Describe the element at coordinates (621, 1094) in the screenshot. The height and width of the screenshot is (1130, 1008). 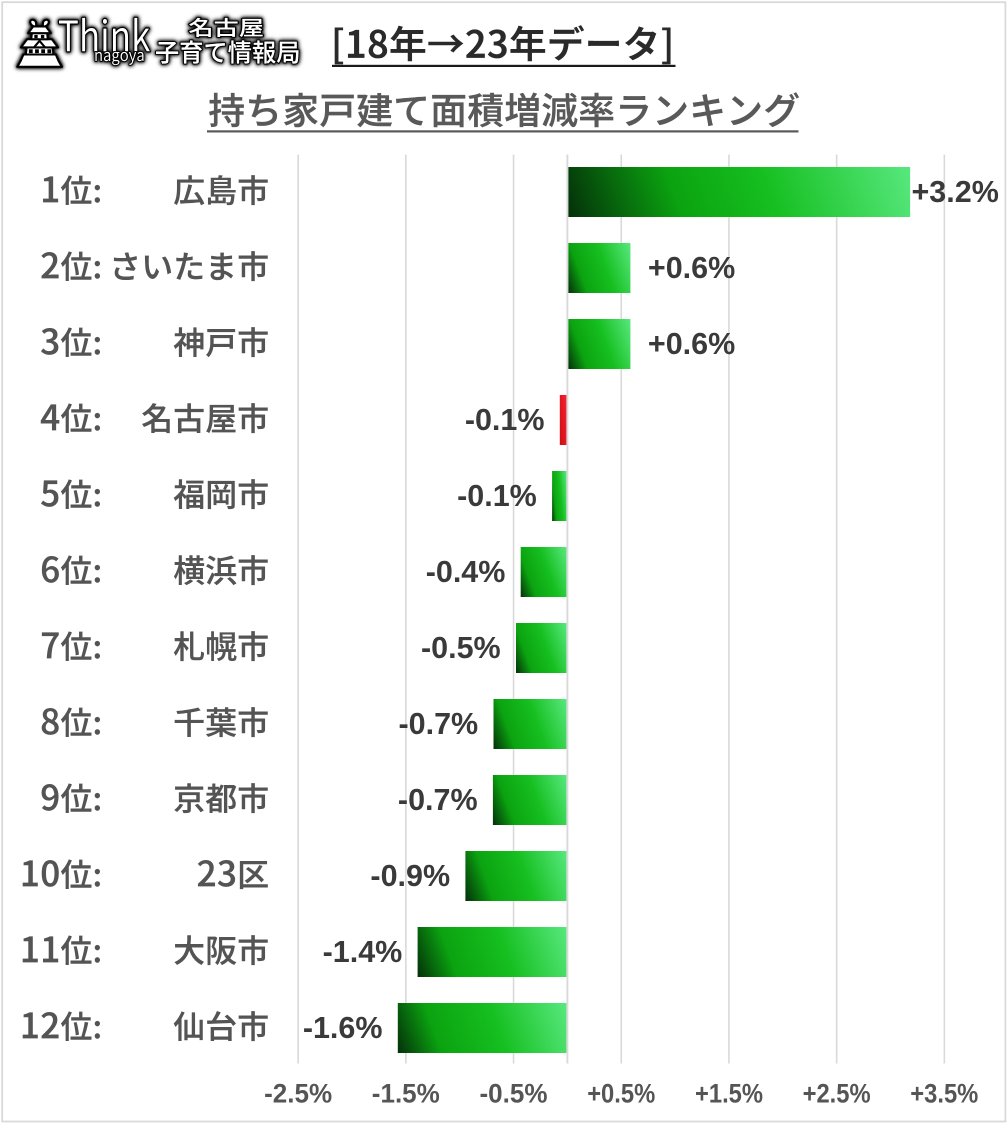
I see `svg-text: +0.5%` at that location.